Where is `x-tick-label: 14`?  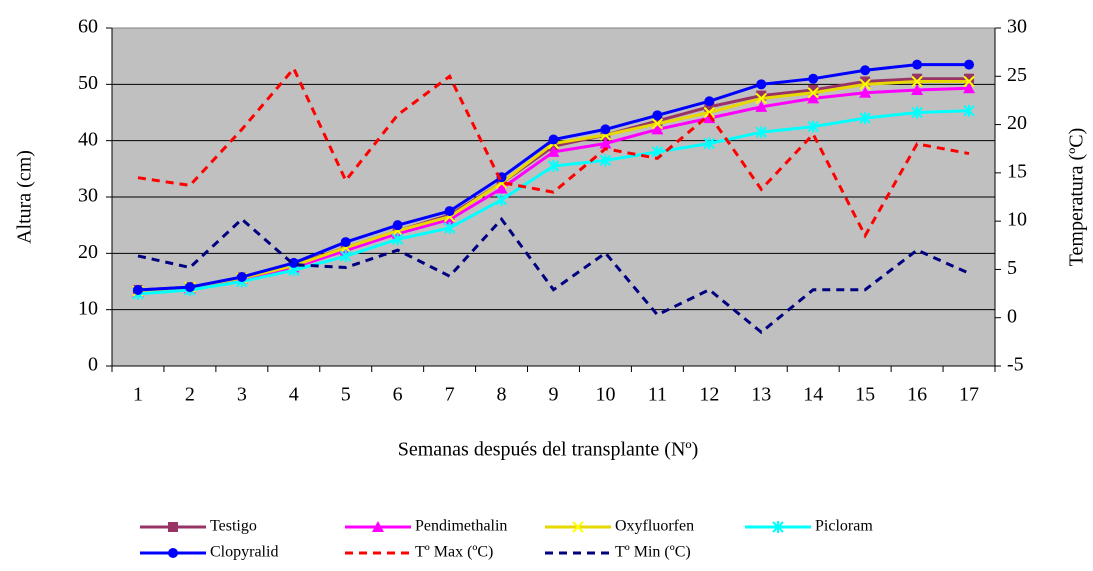 x-tick-label: 14 is located at coordinates (813, 395).